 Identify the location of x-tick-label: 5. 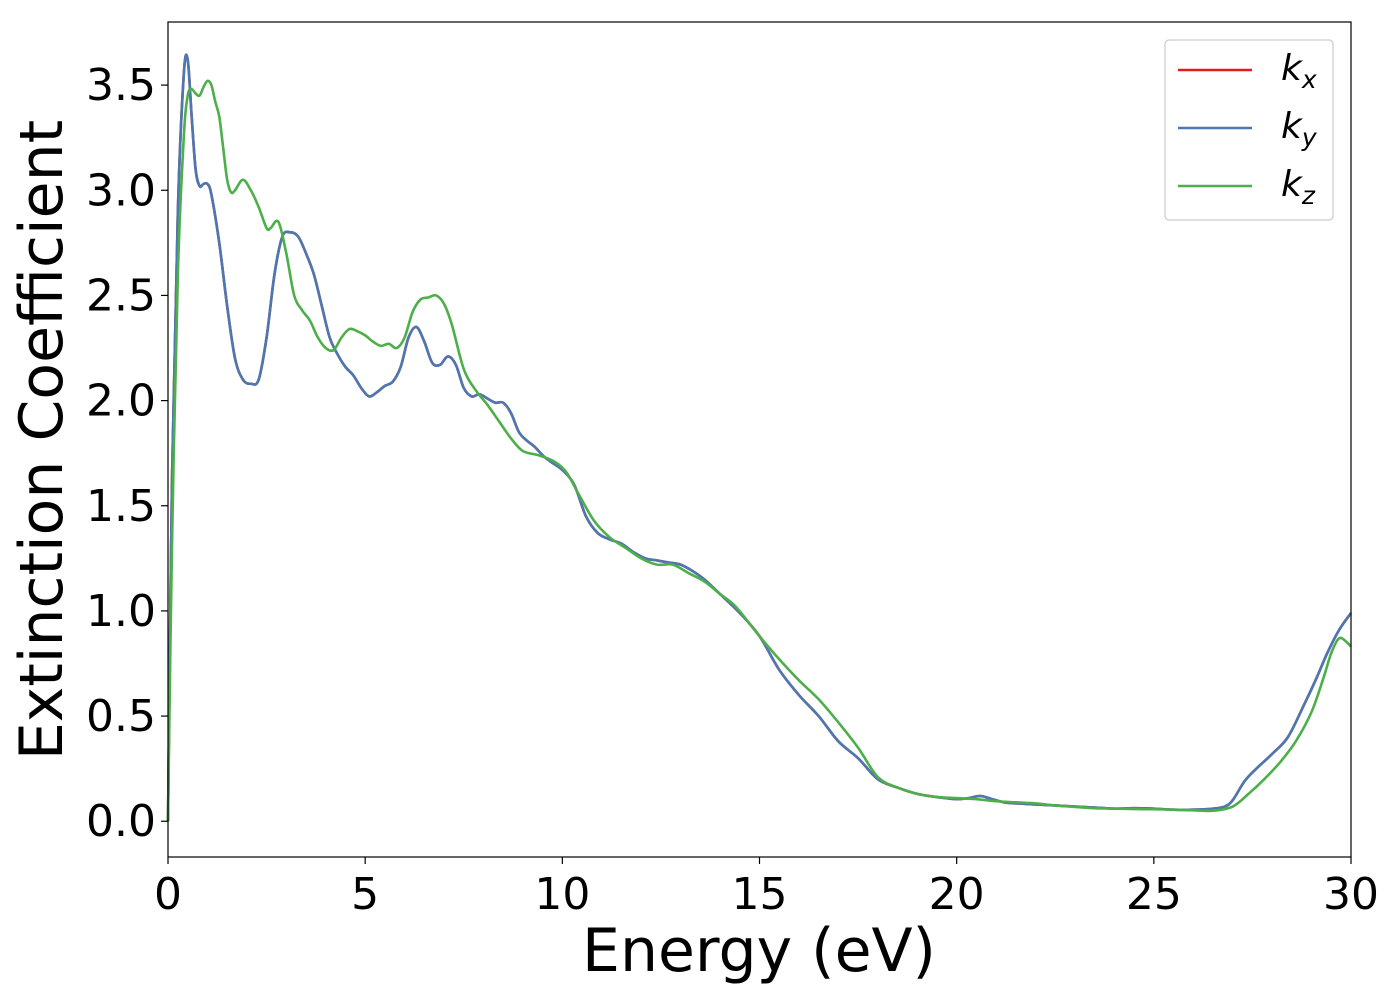
(365, 894).